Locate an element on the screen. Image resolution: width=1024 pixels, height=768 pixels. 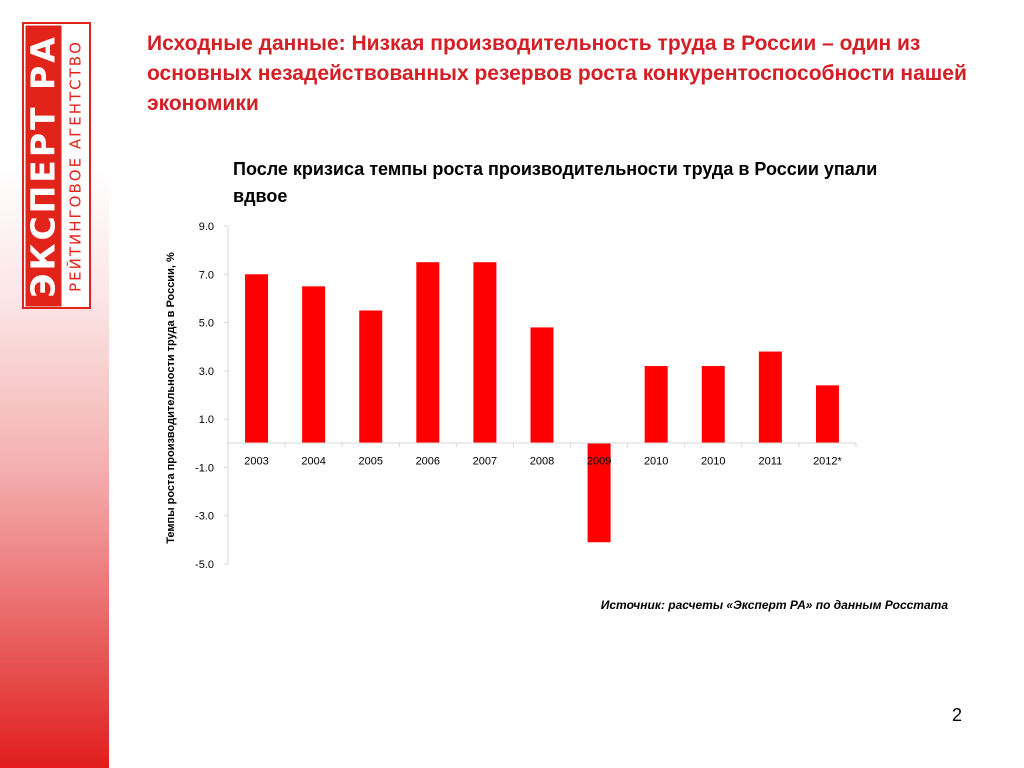
expert-ra-logo: ЭКСПЕРТ РА РЕЙТИНГОВОЕ АГЕНТСТВО is located at coordinates (56, 165).